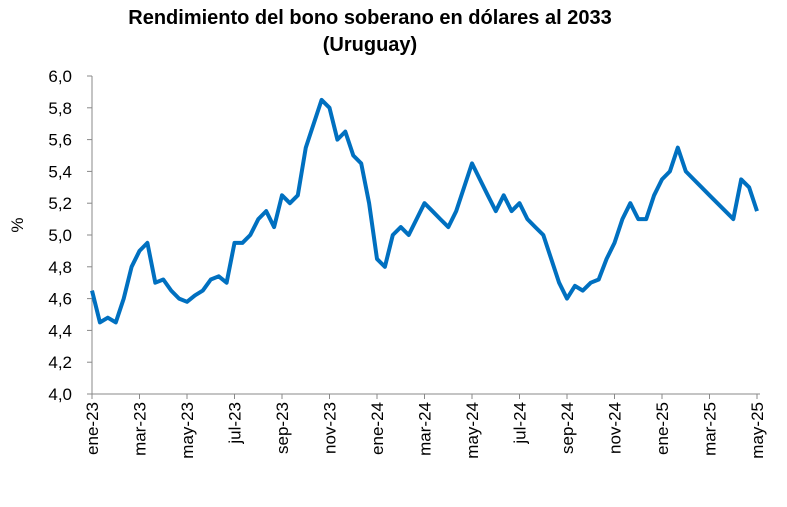 The width and height of the screenshot is (787, 507). I want to click on y-tick-label: 4,8, so click(60, 267).